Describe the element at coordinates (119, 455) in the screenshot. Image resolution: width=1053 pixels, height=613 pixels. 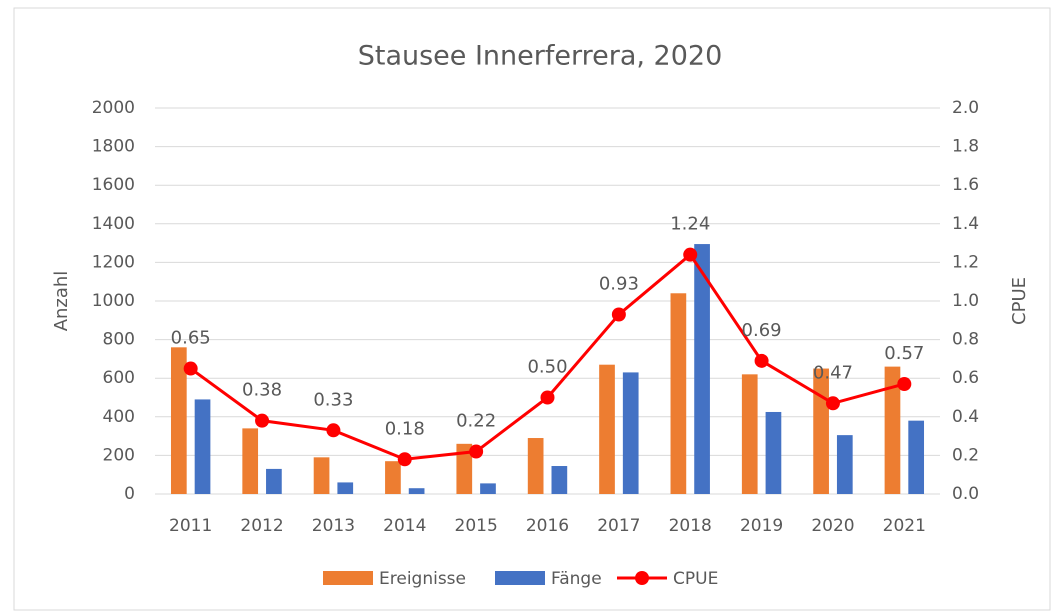
I see `y-tick-label: 200` at that location.